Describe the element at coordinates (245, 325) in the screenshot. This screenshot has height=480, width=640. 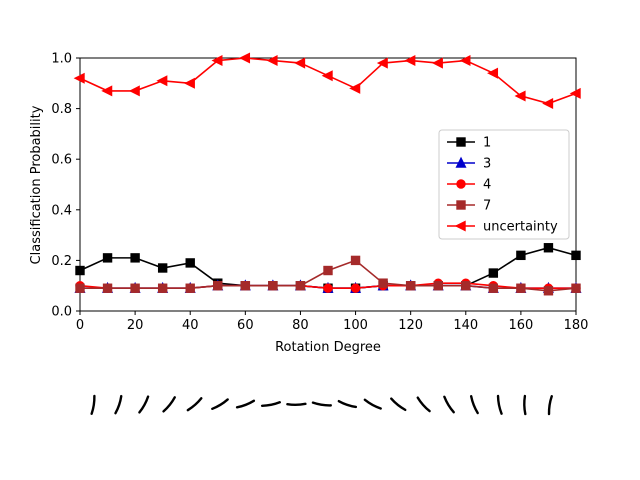
I see `x-tick-label: 60` at that location.